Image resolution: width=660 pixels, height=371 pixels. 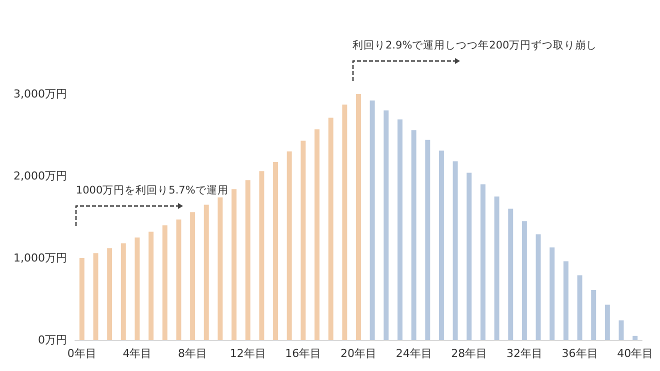 What do you see at coordinates (40, 258) in the screenshot?
I see `y-tick-label: 1,000万円` at bounding box center [40, 258].